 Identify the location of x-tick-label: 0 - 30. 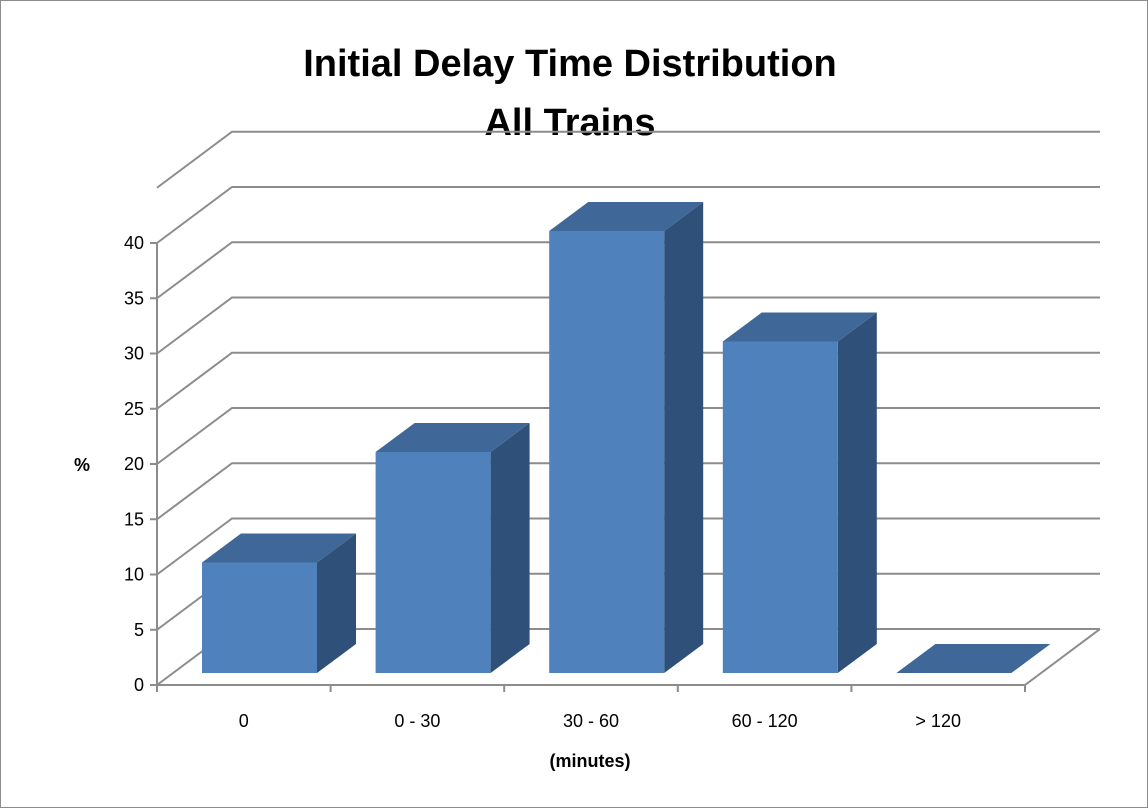
(417, 721).